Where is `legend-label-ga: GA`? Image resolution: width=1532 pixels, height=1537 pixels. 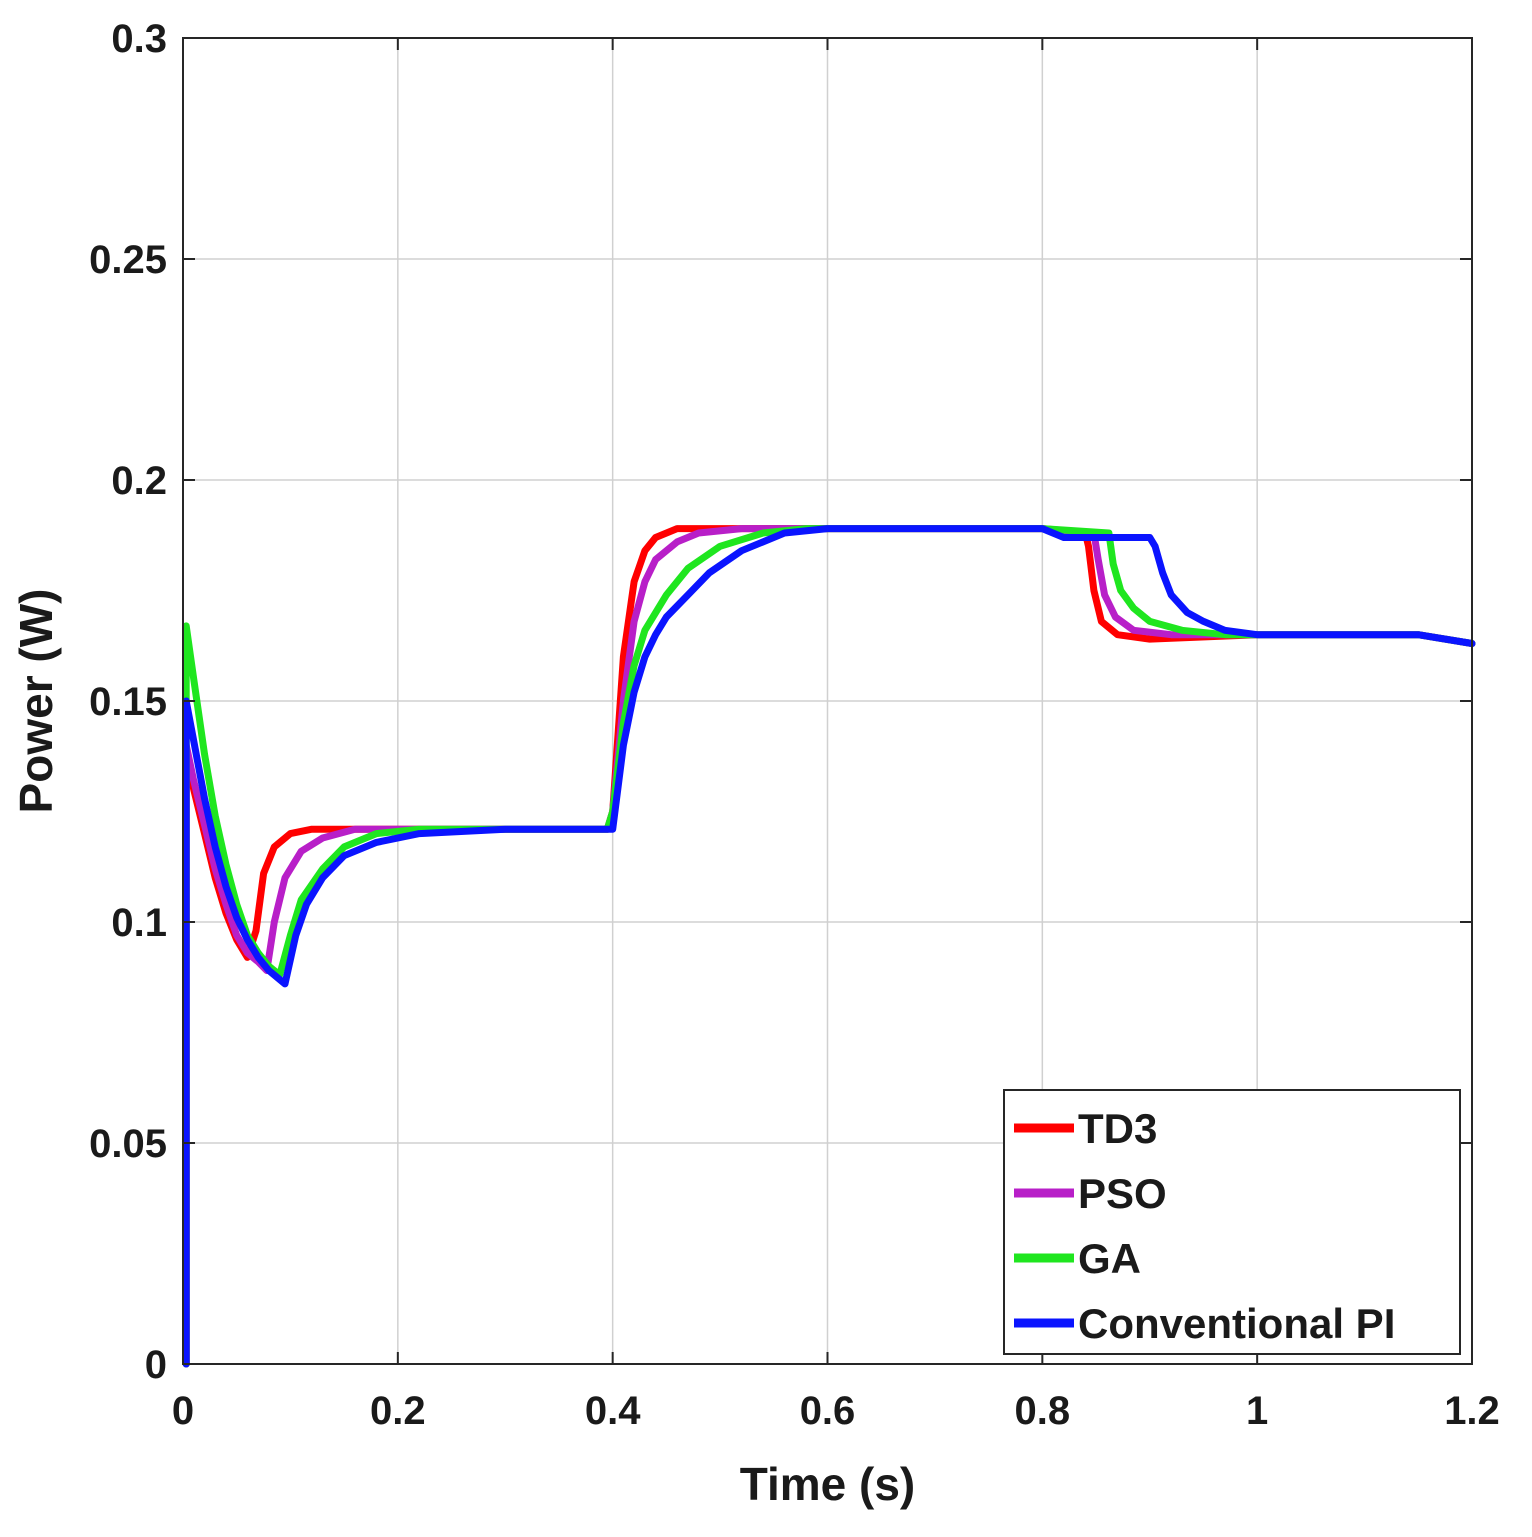
legend-label-ga: GA is located at coordinates (1109, 1258).